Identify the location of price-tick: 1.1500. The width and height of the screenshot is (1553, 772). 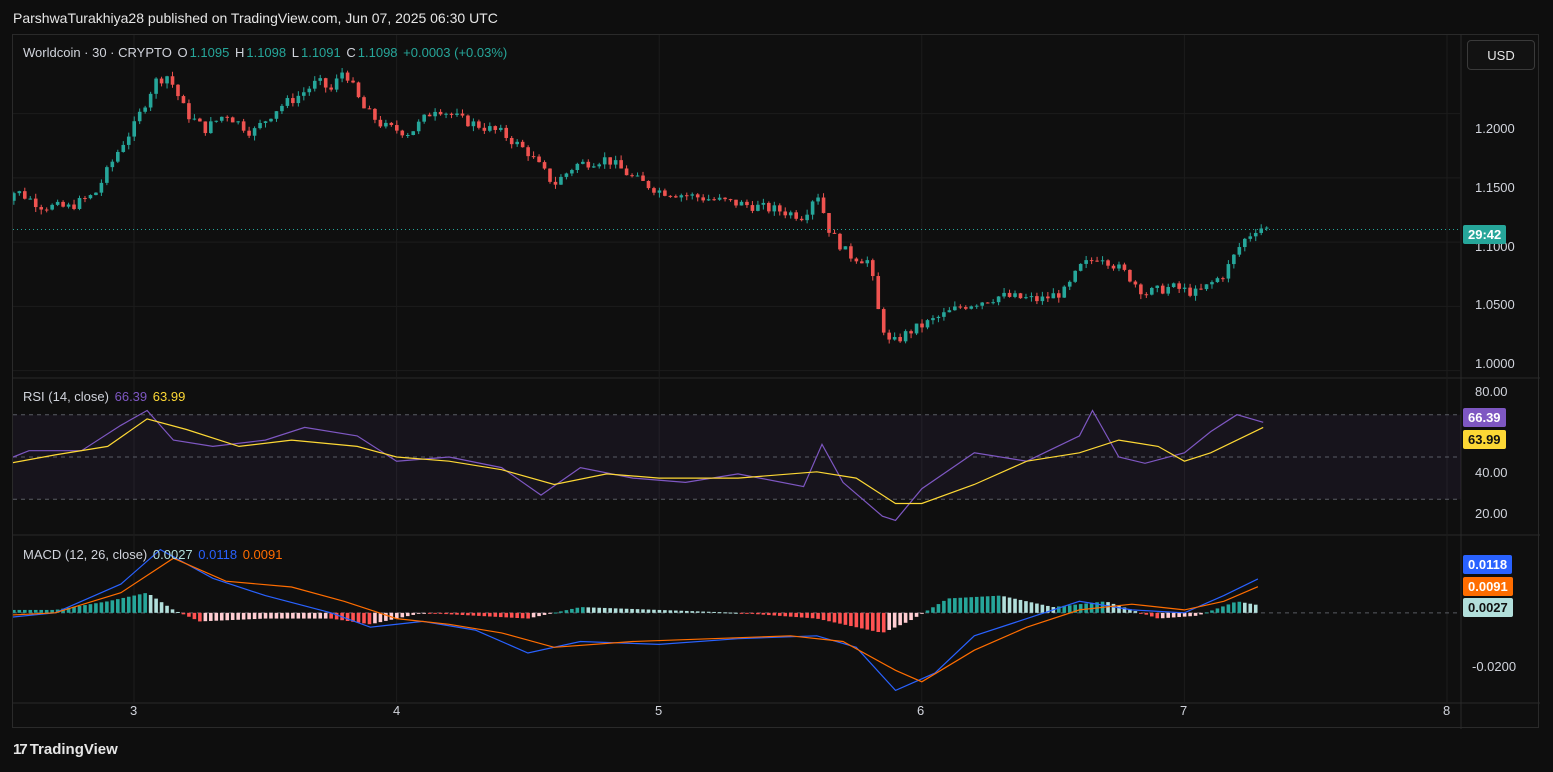
(1495, 187).